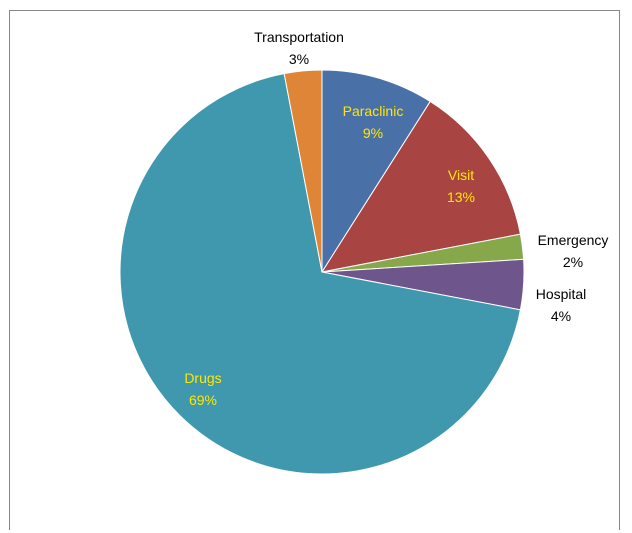 The width and height of the screenshot is (632, 533). I want to click on pie-slice-visit, so click(421, 186).